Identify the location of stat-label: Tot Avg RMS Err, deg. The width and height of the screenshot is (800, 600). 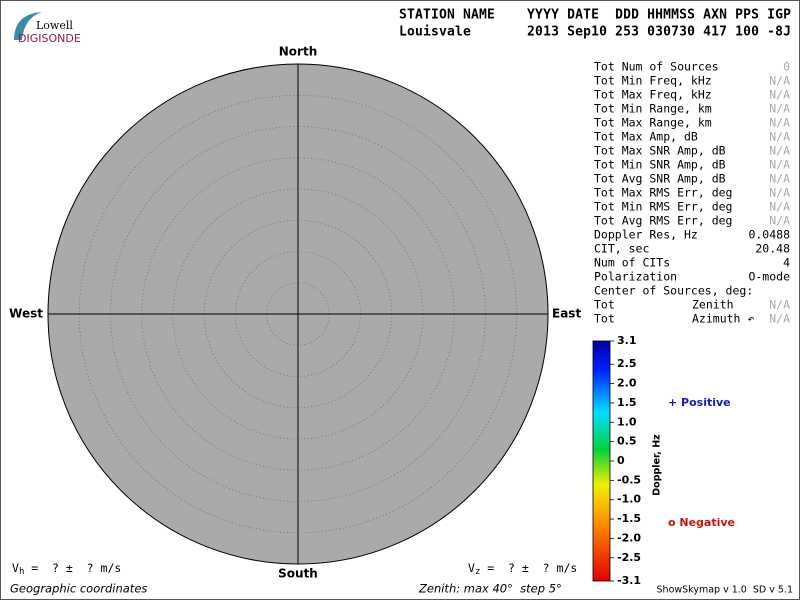
(663, 221).